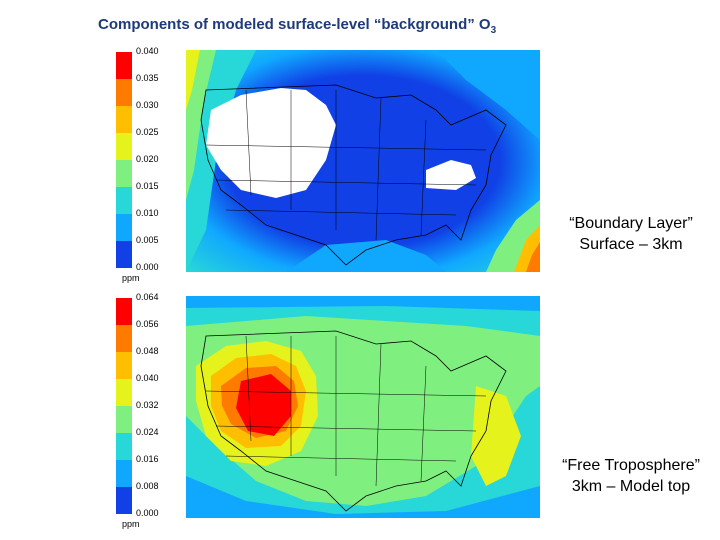  I want to click on caption-boundary-layer: “Boundary Layer” Surface – 3km, so click(631, 234).